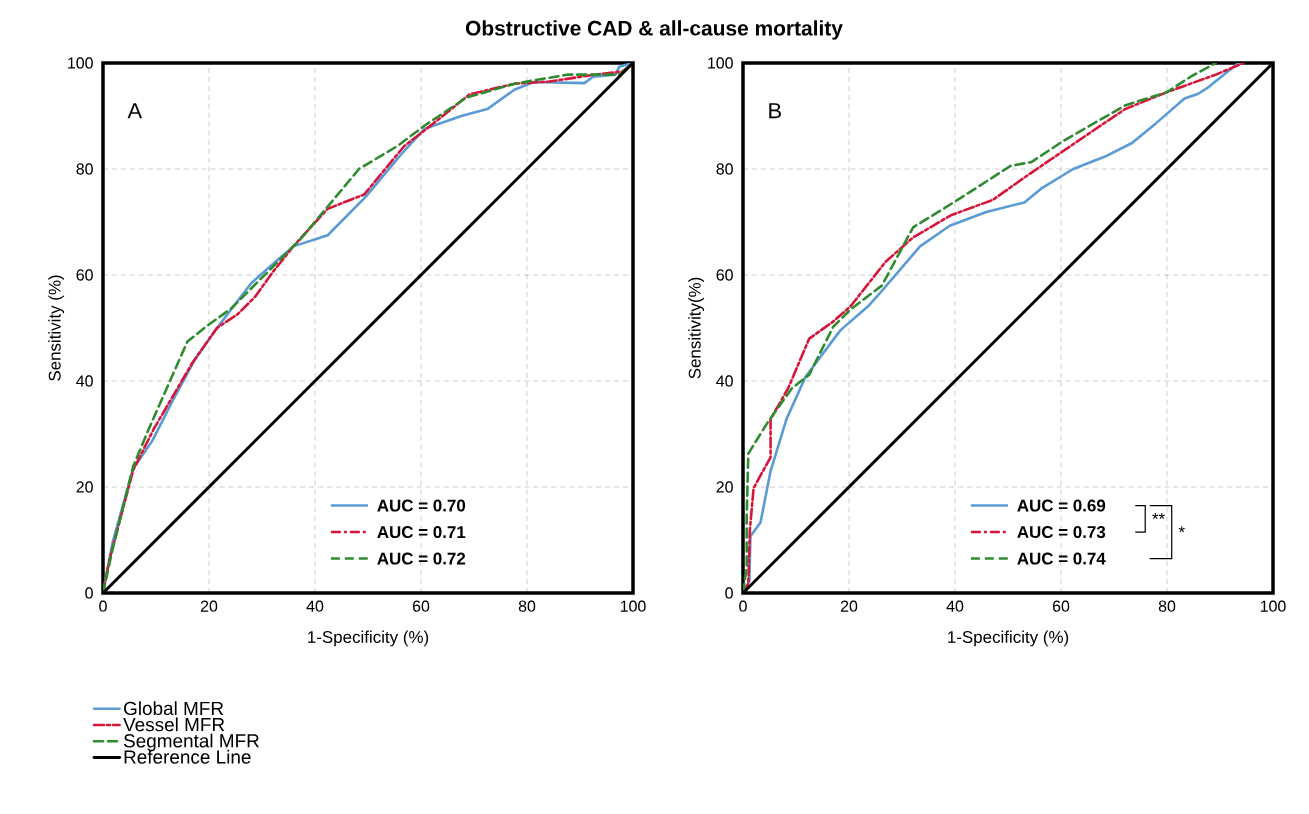 The image size is (1309, 814). What do you see at coordinates (1061, 532) in the screenshot?
I see `annotation: AUC = 0.73` at bounding box center [1061, 532].